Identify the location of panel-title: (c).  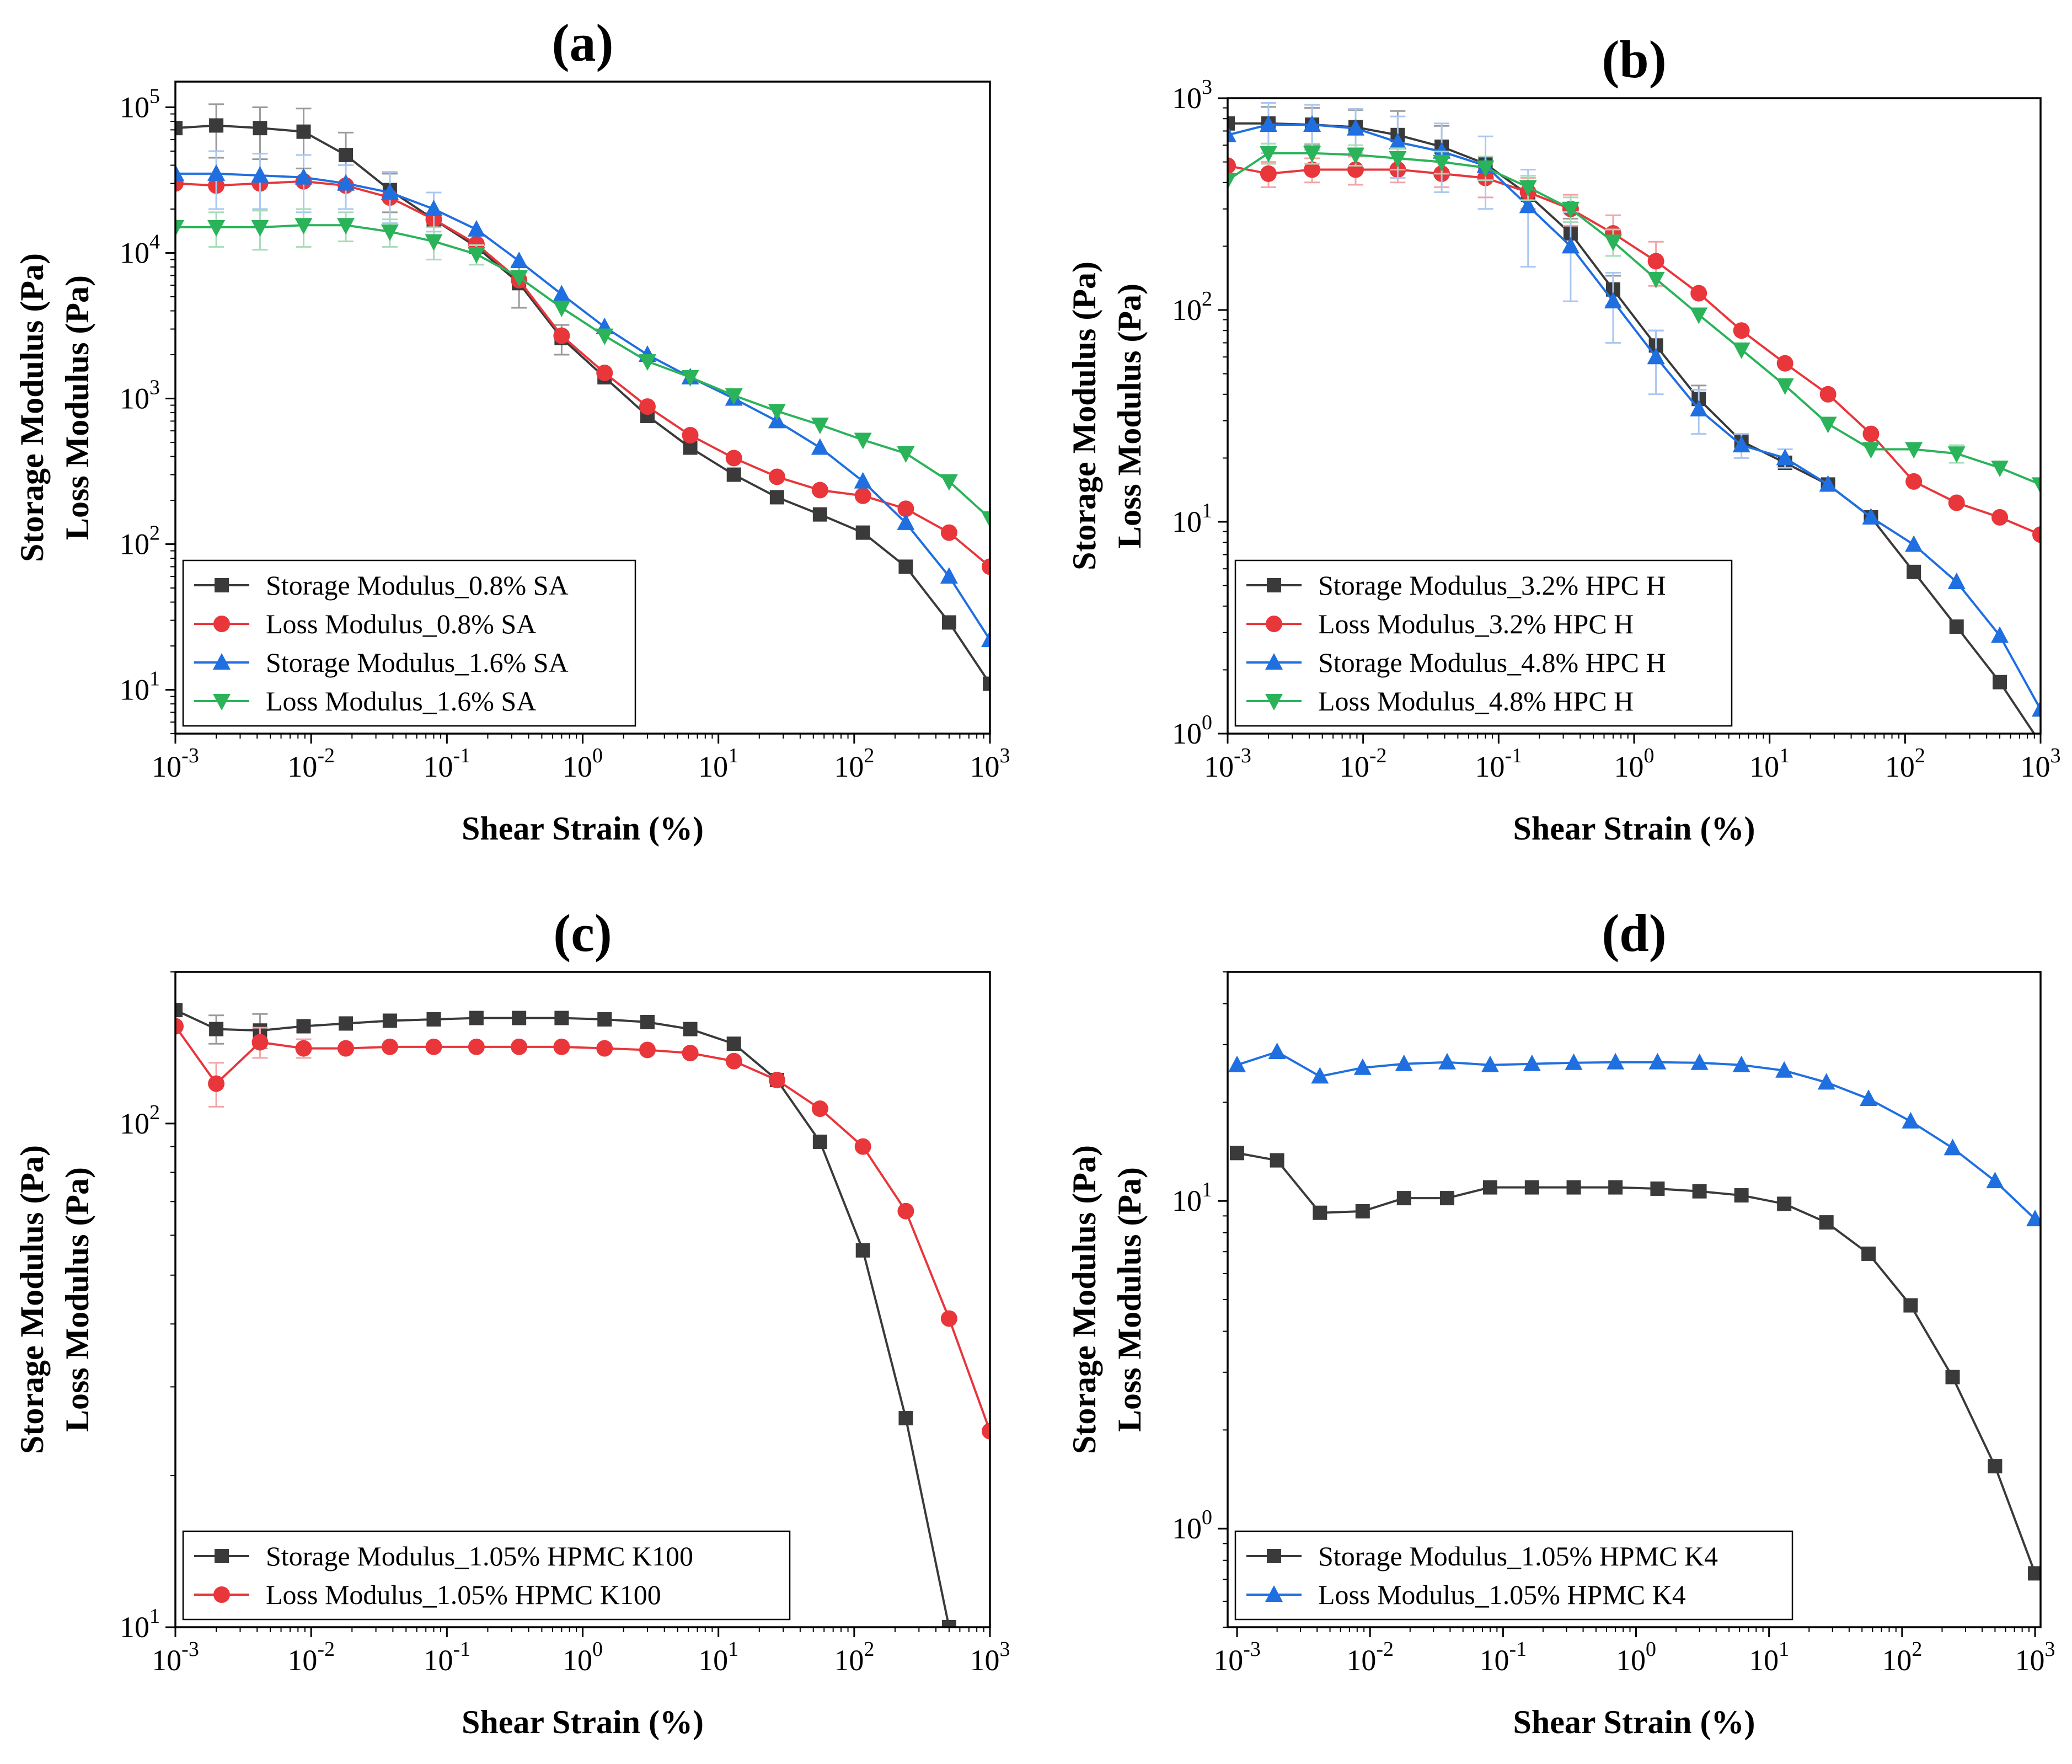
(582, 933).